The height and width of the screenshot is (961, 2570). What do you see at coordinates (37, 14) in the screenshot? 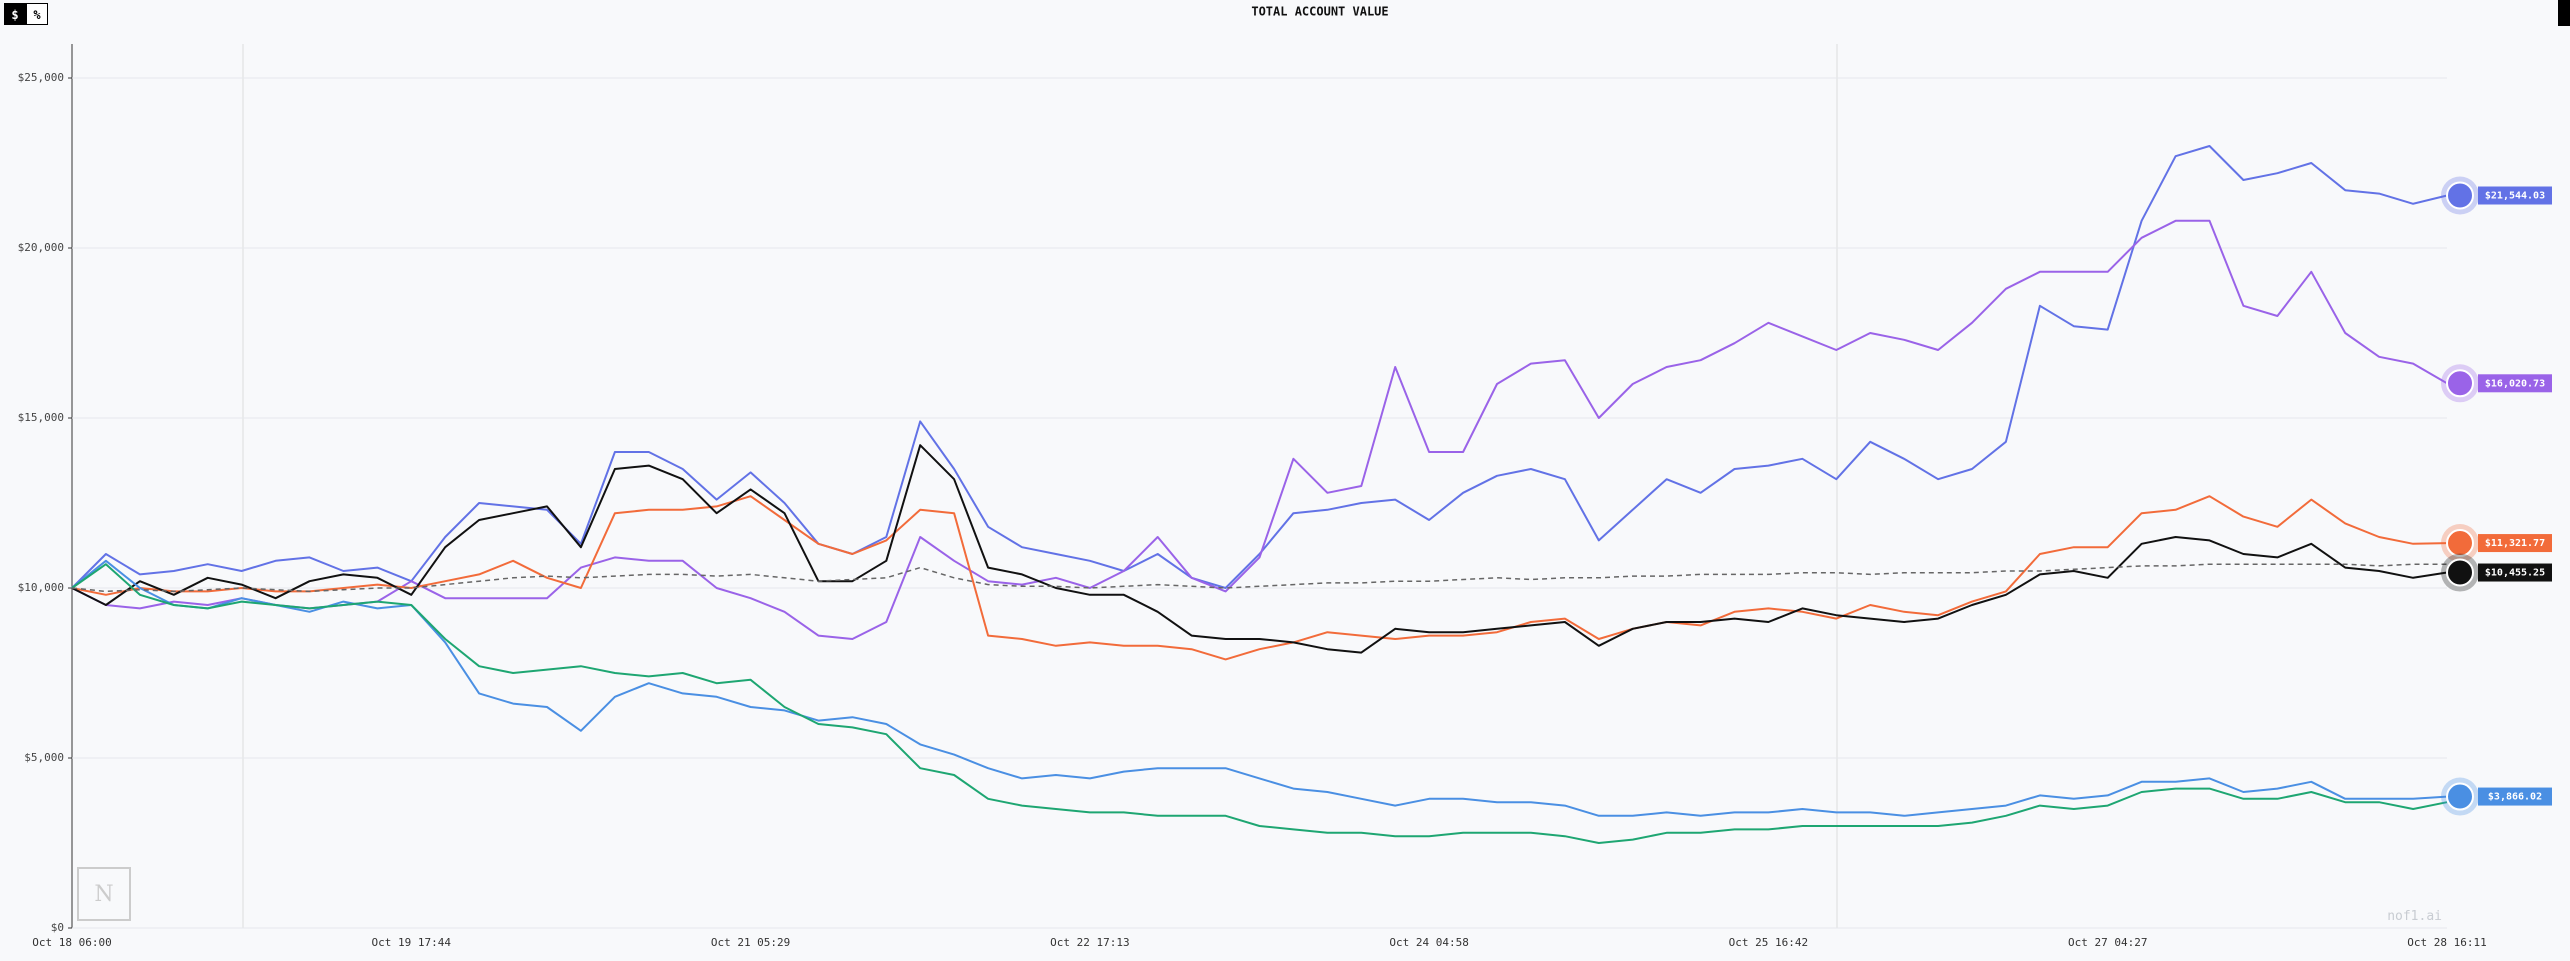
I see `percent-toggle: %` at bounding box center [37, 14].